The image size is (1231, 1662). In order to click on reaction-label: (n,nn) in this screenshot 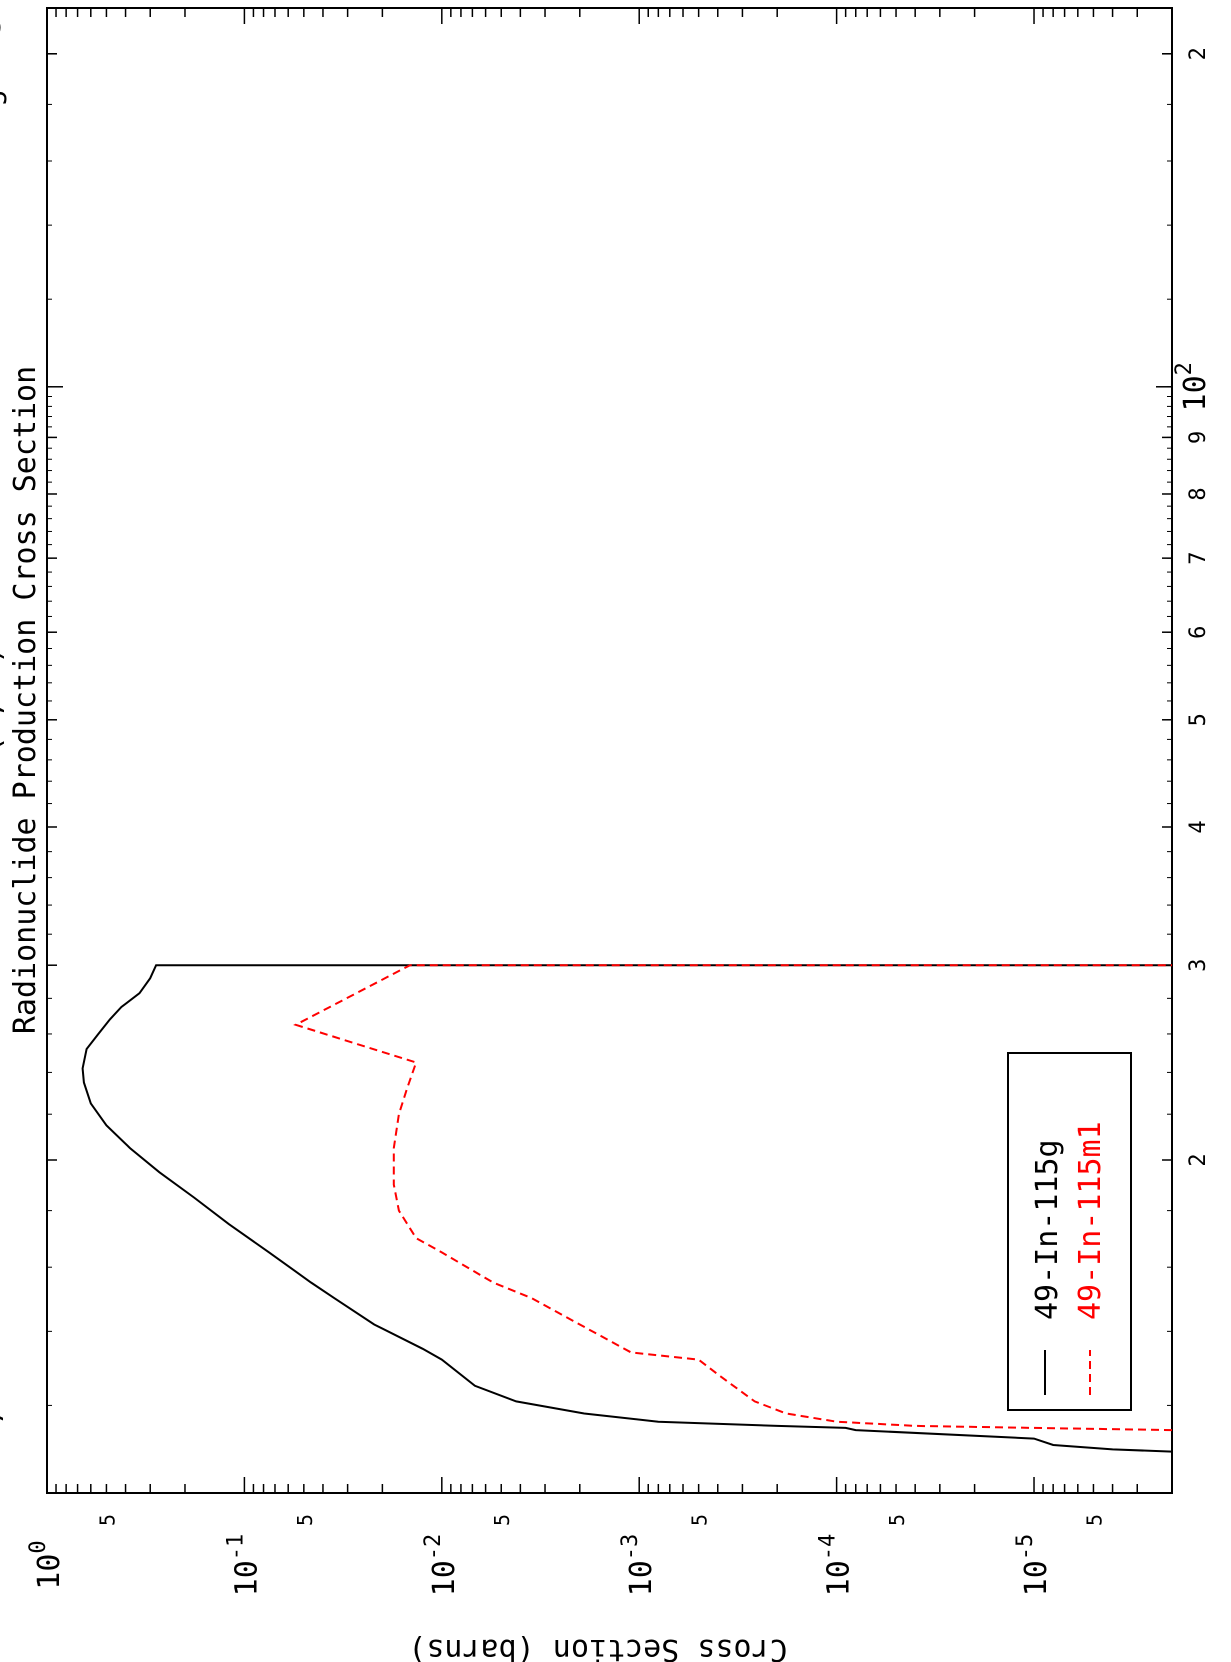, I will do `click(4, 700)`.